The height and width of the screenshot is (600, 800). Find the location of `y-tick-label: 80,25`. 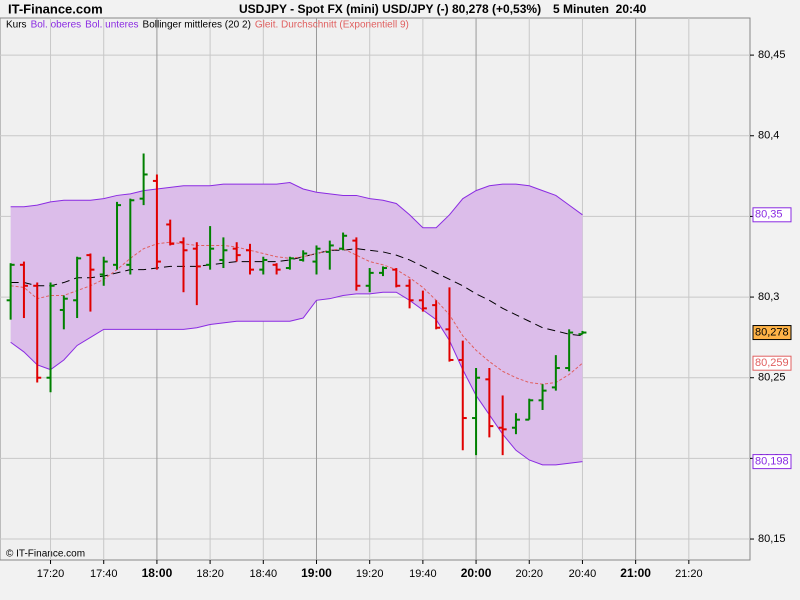

y-tick-label: 80,25 is located at coordinates (772, 378).